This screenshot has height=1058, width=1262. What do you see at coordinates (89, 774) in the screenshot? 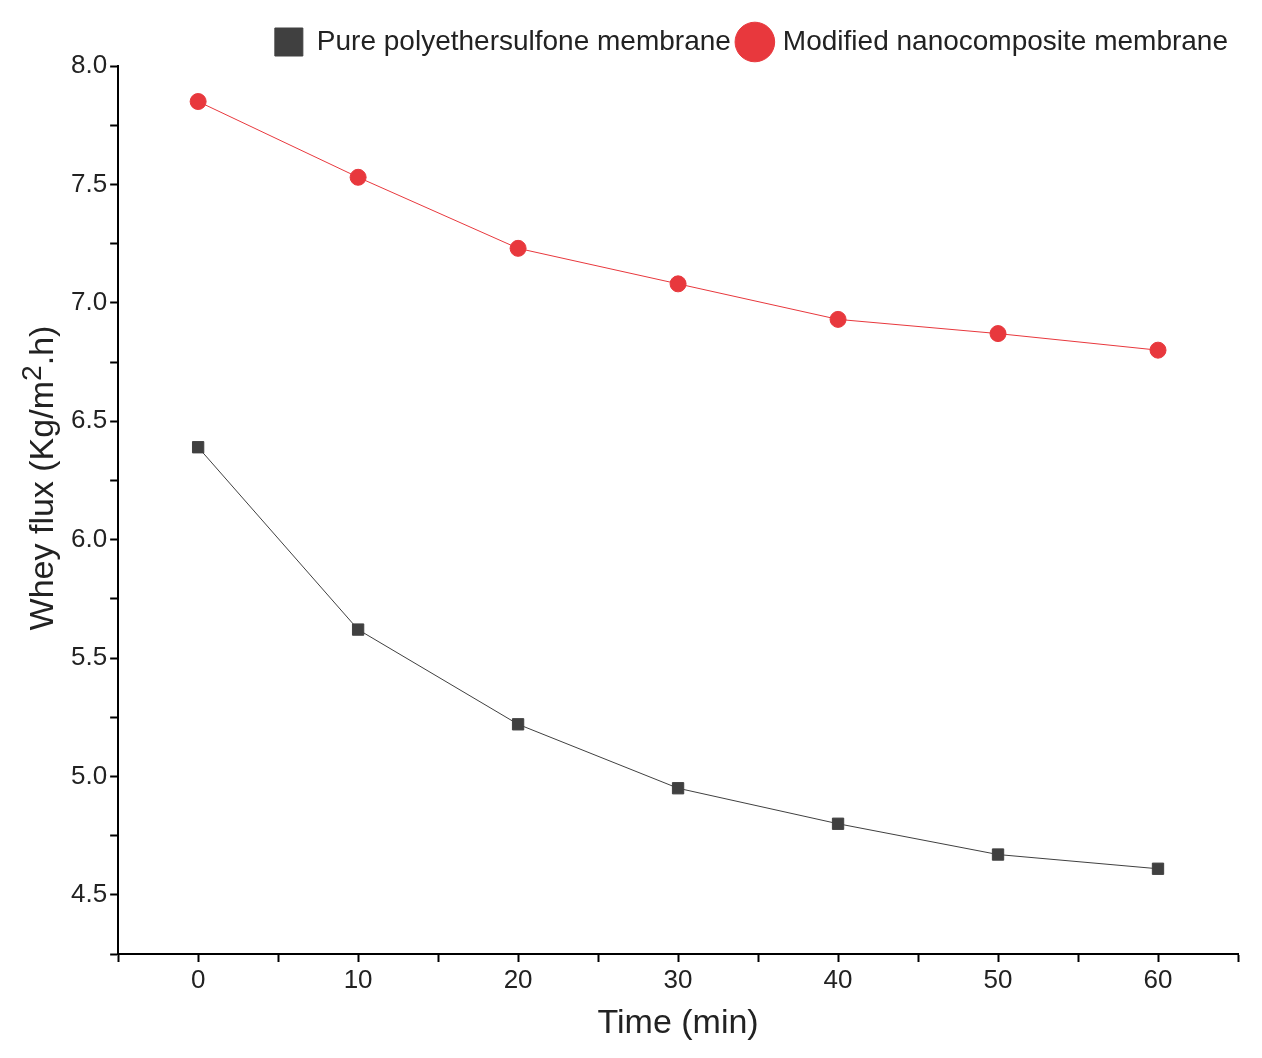
I see `y-tick-label: 5.0` at bounding box center [89, 774].